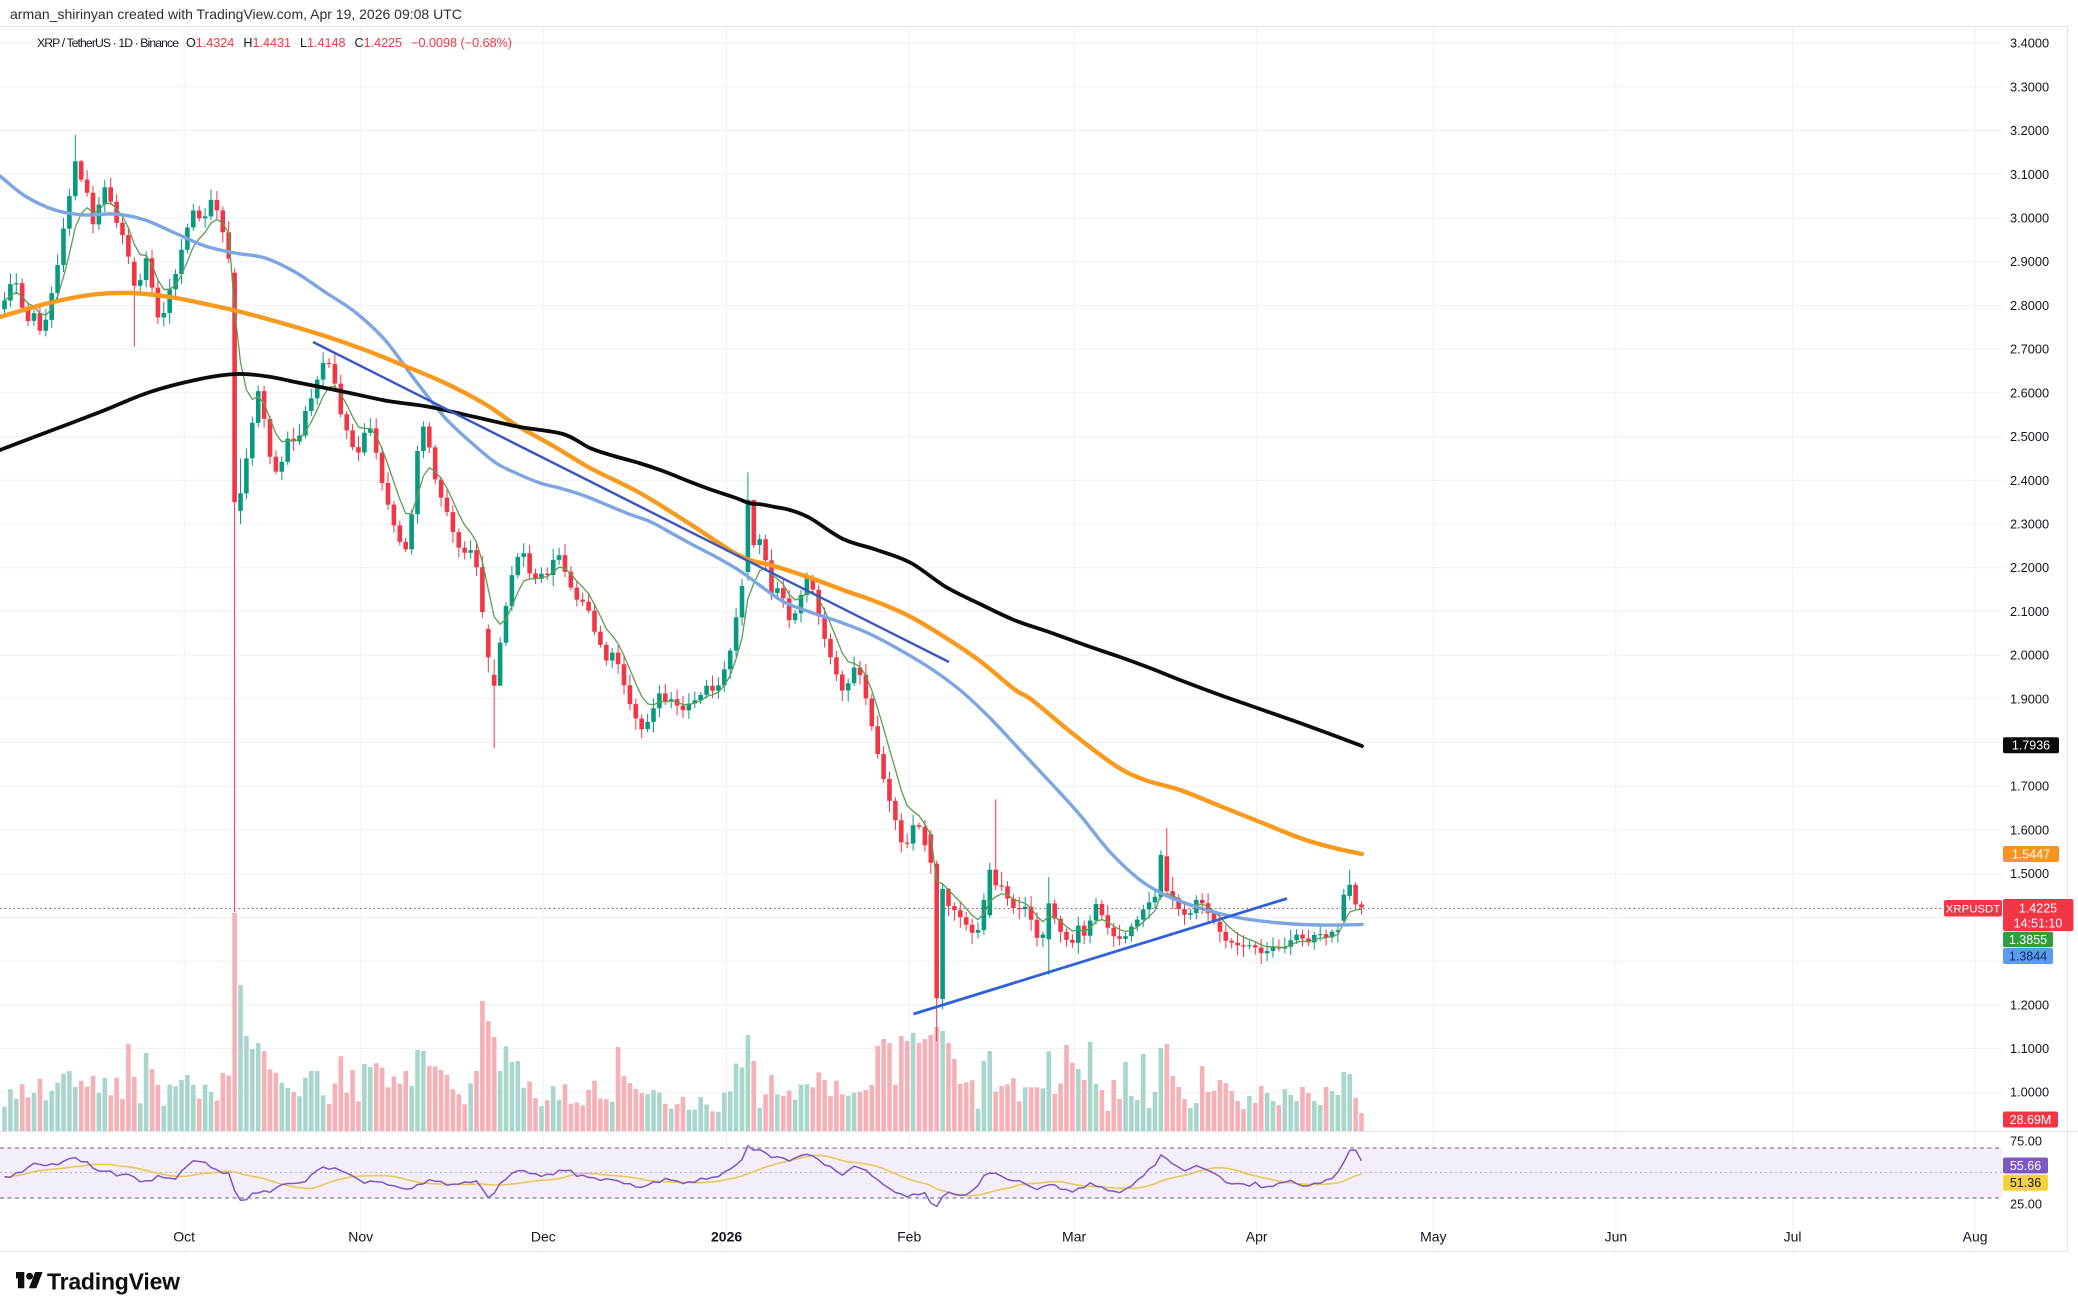 The height and width of the screenshot is (1316, 2078). I want to click on svg-text: Nov, so click(360, 1237).